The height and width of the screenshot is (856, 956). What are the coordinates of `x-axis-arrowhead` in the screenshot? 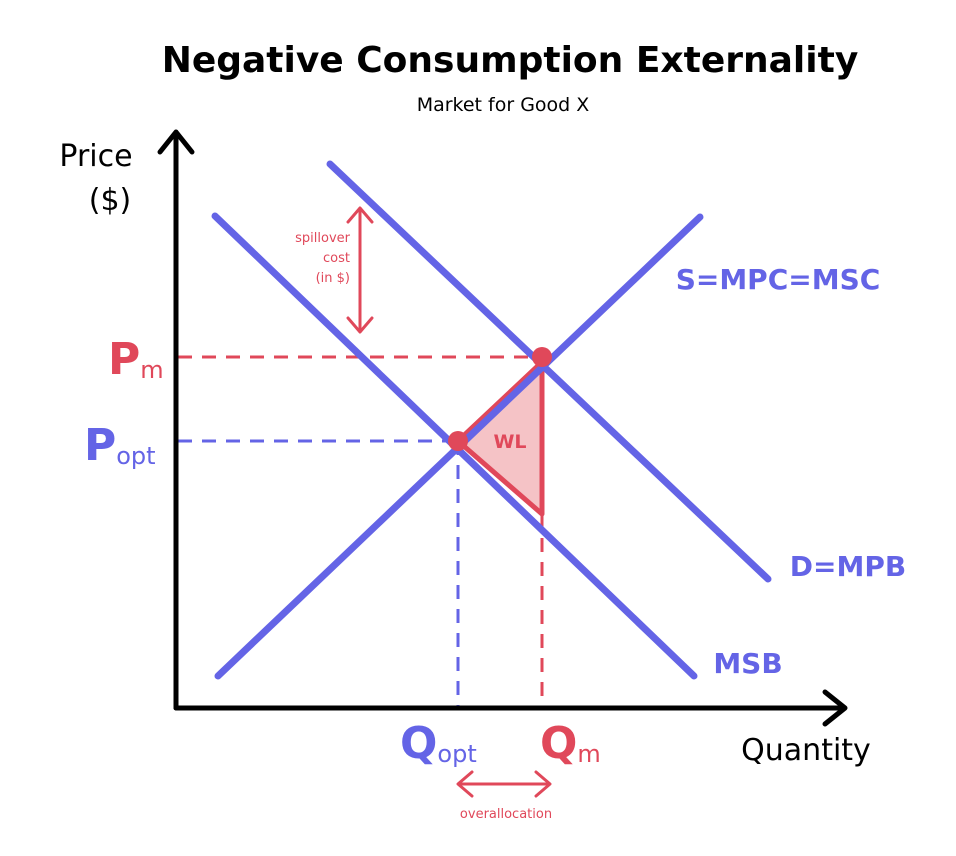 It's located at (835, 708).